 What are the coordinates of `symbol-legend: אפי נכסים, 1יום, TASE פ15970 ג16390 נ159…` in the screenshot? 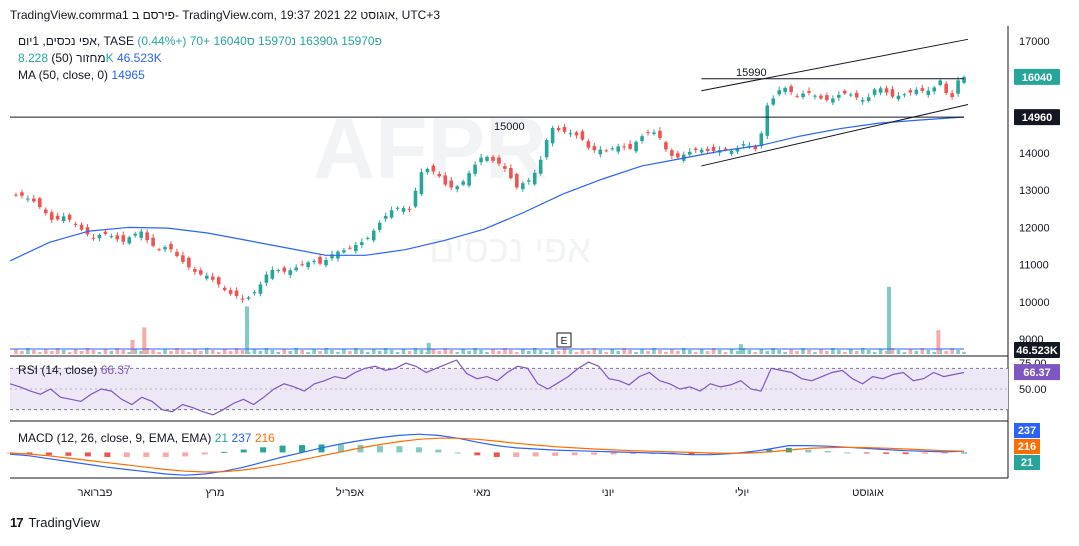 It's located at (200, 41).